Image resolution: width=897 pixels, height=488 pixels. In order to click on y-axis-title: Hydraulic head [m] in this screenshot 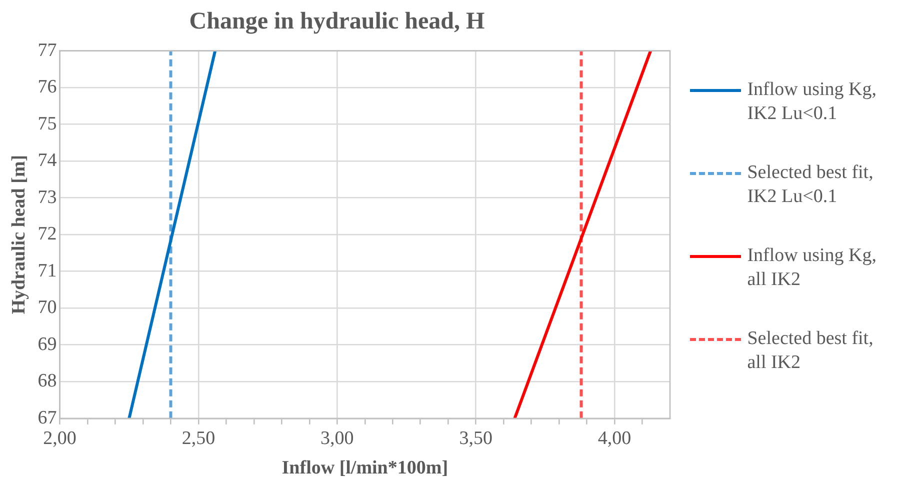, I will do `click(19, 234)`.